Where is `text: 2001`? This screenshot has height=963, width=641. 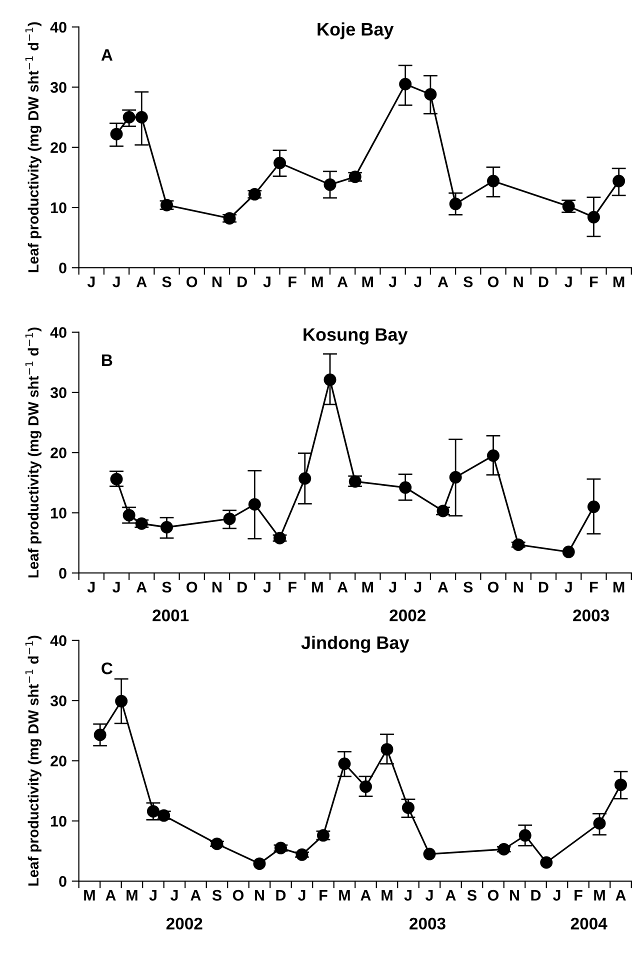
text: 2001 is located at coordinates (170, 616).